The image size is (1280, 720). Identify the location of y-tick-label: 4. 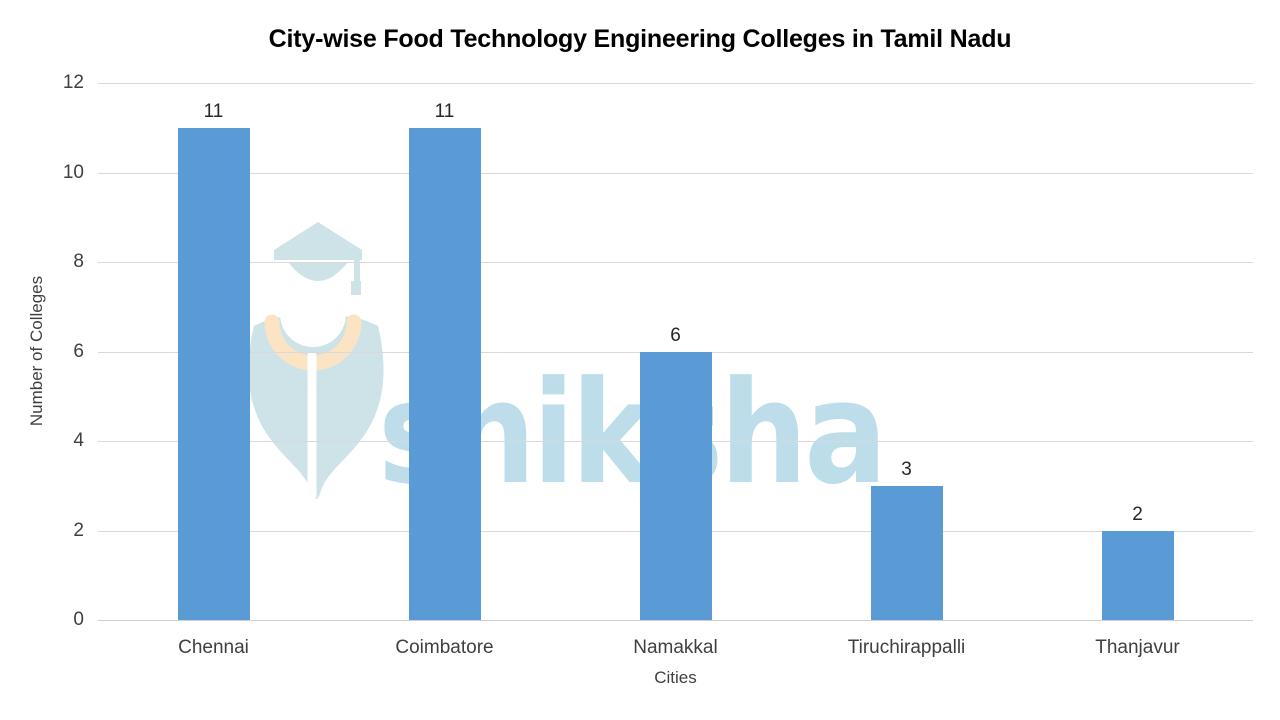
(78, 440).